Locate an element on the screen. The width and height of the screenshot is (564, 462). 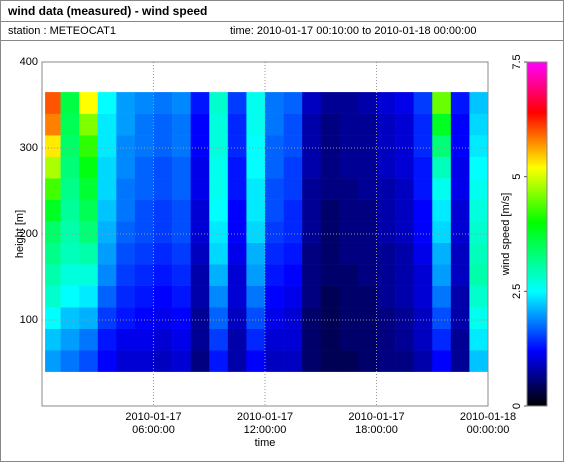
x-tick-label: 2010-01-17 06:00:00 is located at coordinates (153, 423).